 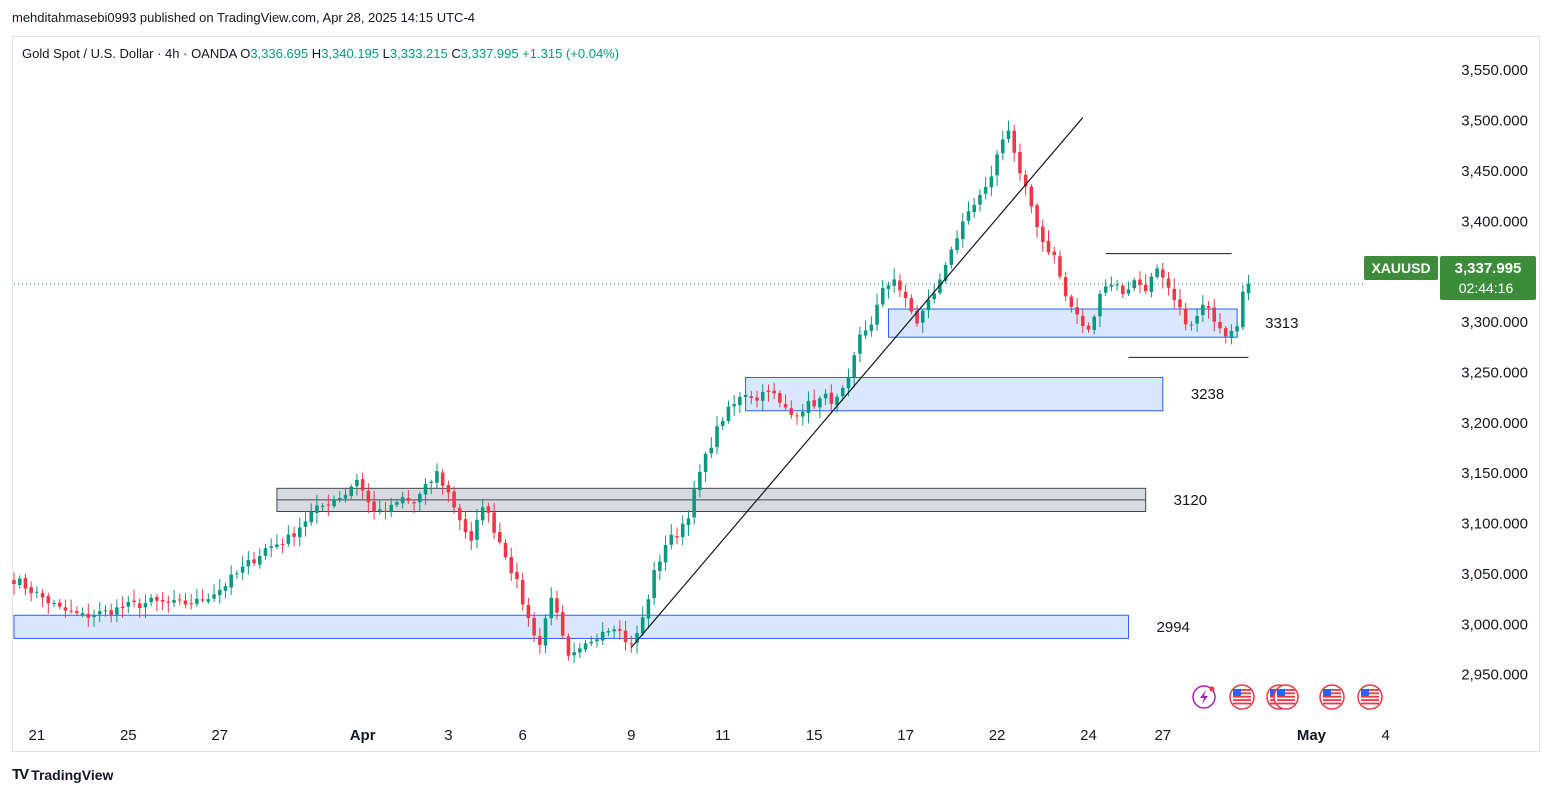 I want to click on tradingview-logo: TV TradingView, so click(x=62, y=774).